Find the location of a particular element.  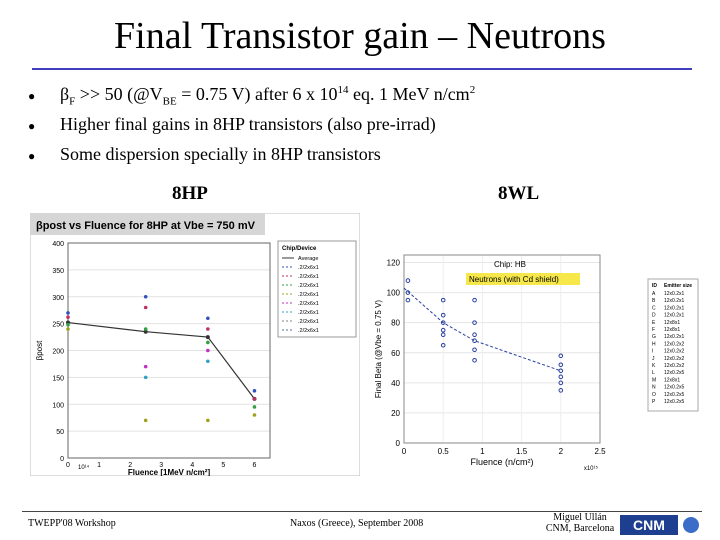

trend-line is located at coordinates (482, 329).